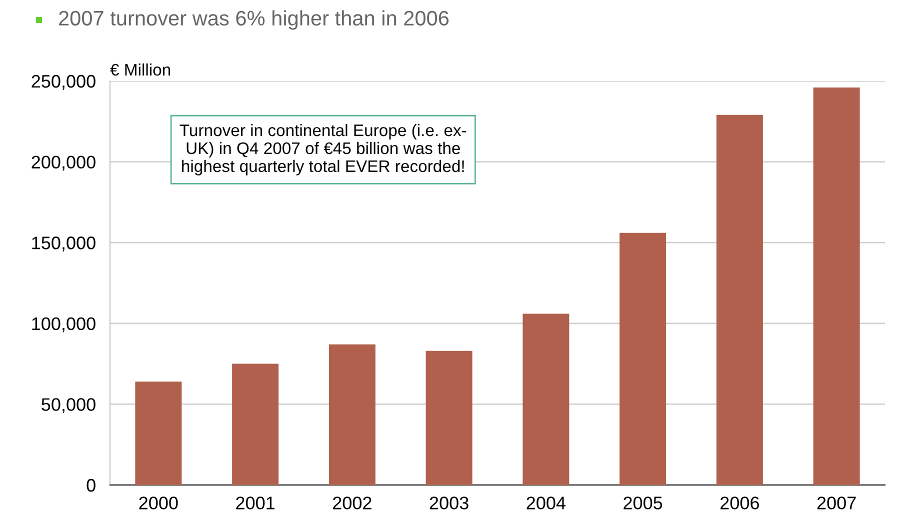 This screenshot has width=897, height=524. Describe the element at coordinates (64, 324) in the screenshot. I see `y-tick-label: 100,000` at that location.